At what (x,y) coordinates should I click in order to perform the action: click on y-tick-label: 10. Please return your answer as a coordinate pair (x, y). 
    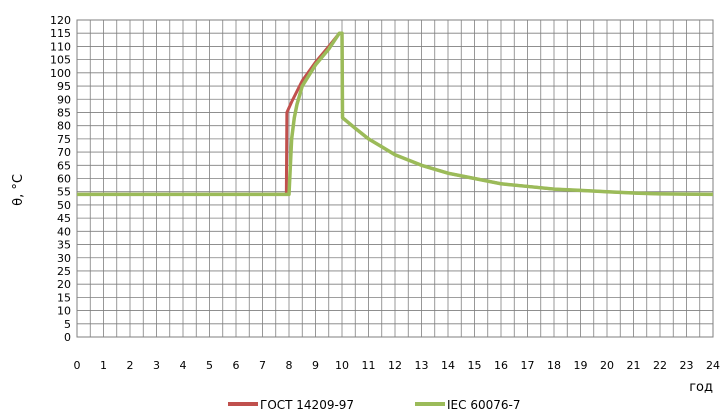
    Looking at the image, I should click on (64, 311).